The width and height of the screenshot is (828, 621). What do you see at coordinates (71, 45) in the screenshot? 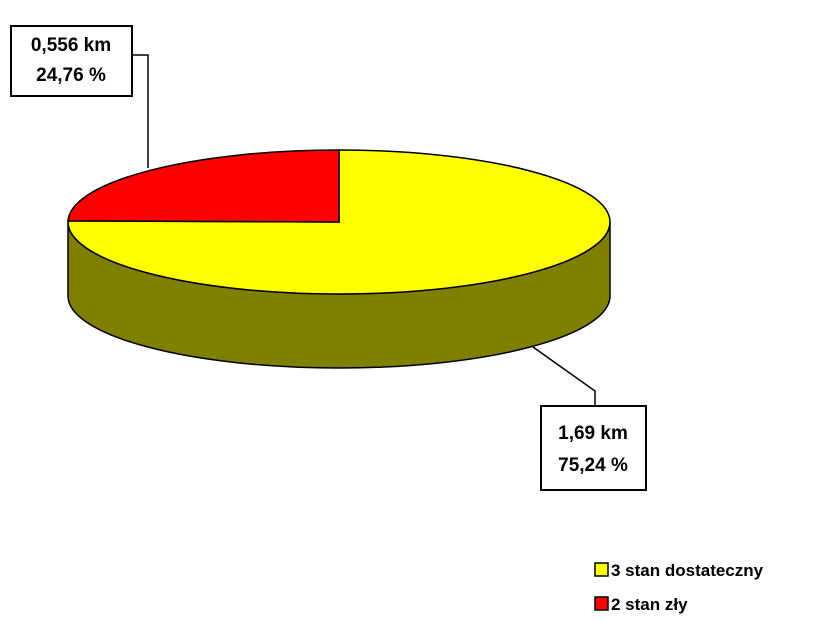
I see `data-label-value-2-stan-zly: 0,556 km` at bounding box center [71, 45].